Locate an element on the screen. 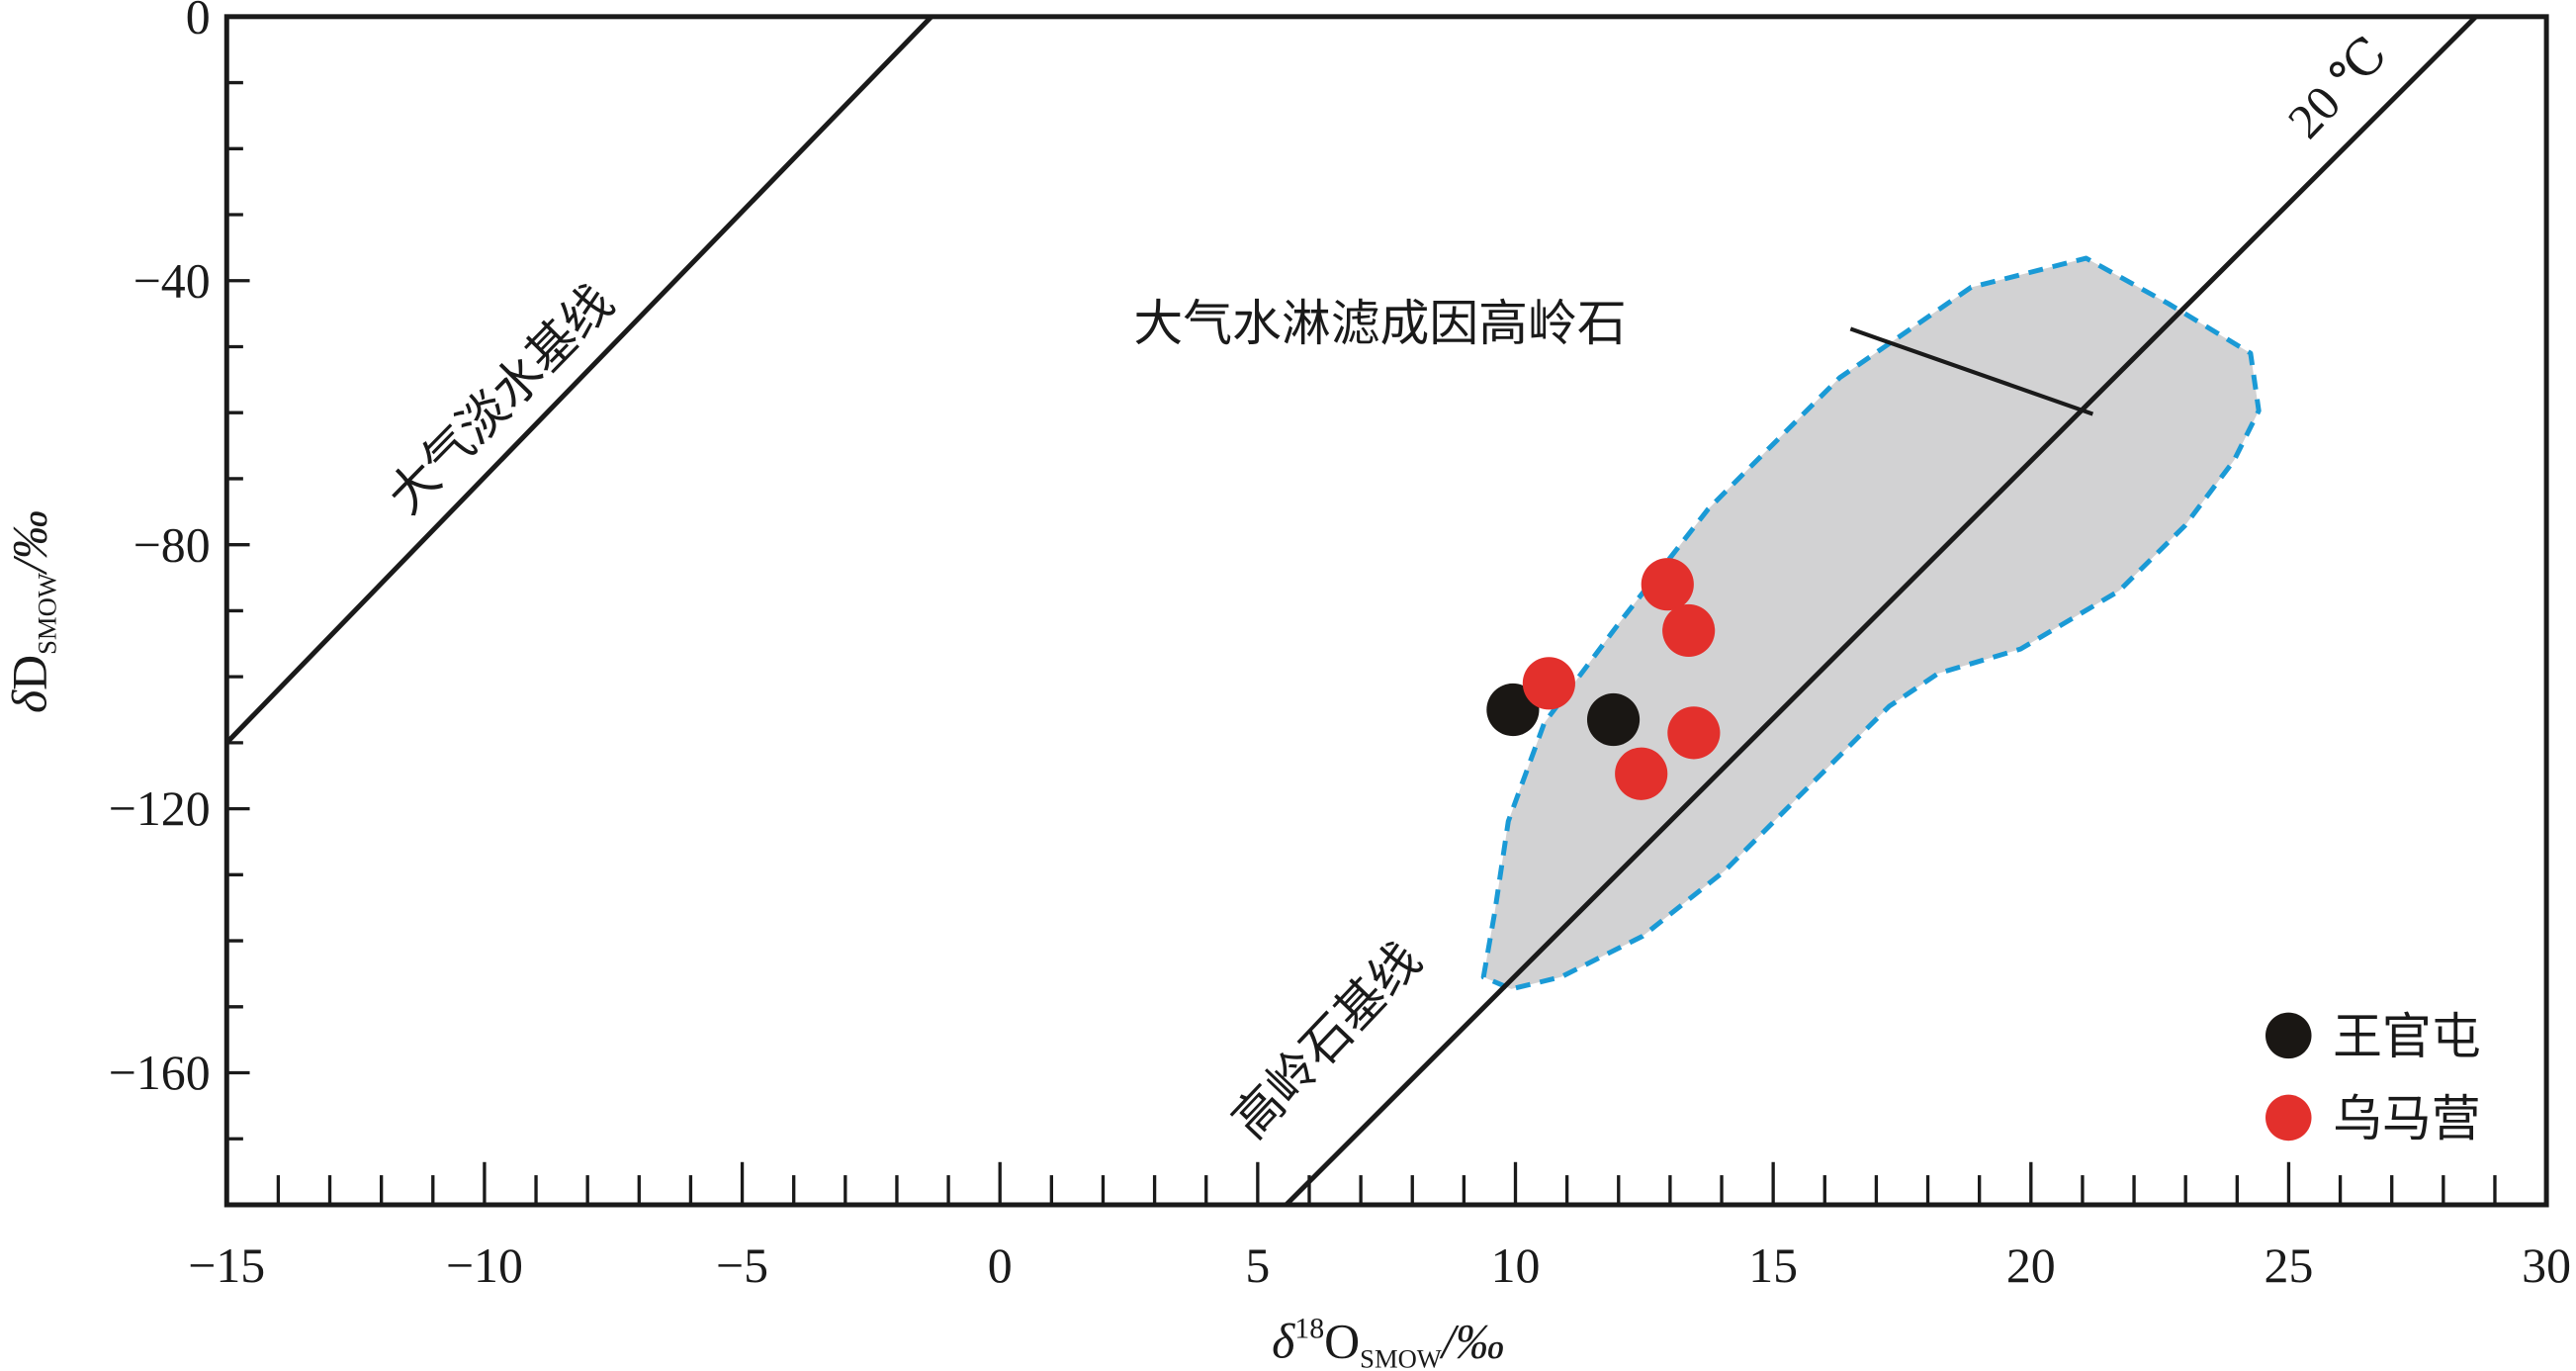  temperature-label: 20 ℃ is located at coordinates (2337, 87).